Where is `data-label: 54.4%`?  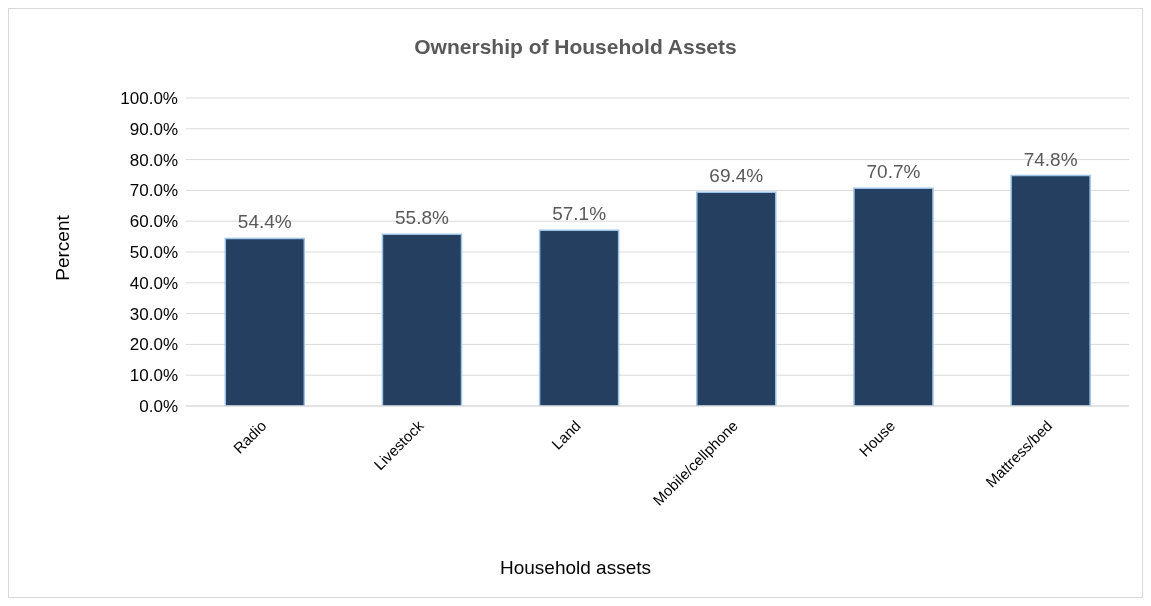
data-label: 54.4% is located at coordinates (264, 222).